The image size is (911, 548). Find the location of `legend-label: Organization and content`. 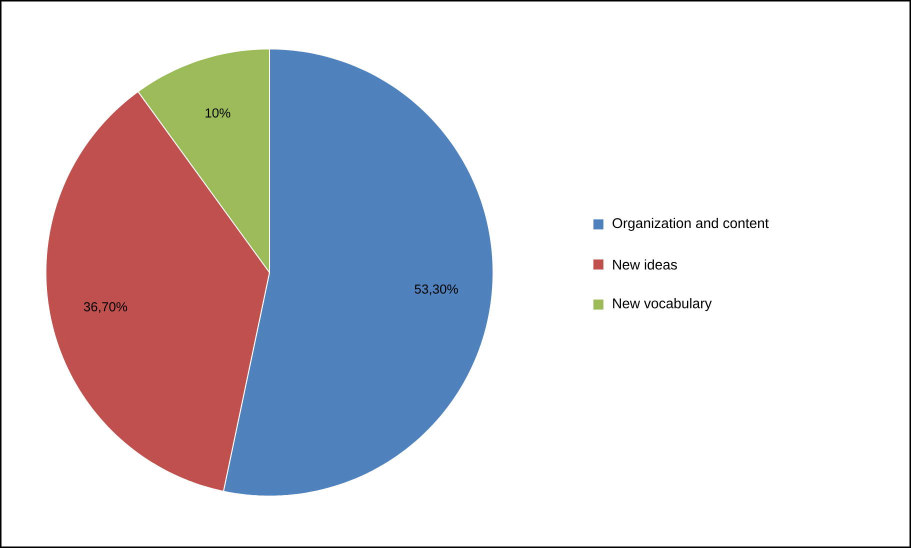

legend-label: Organization and content is located at coordinates (690, 224).